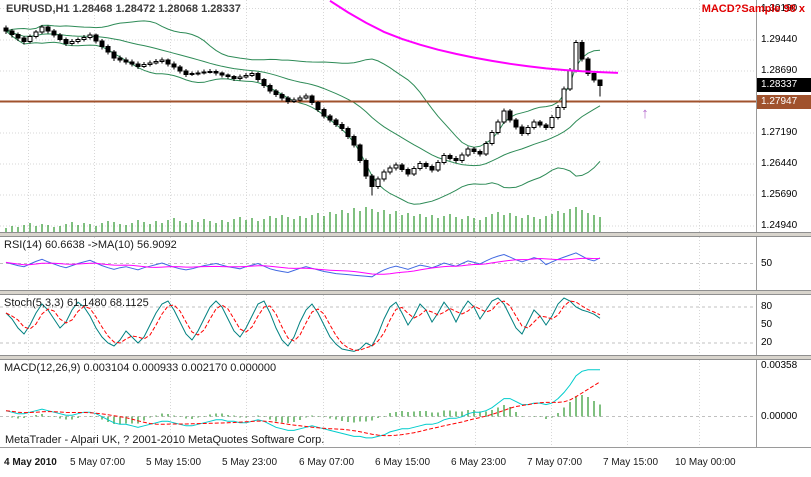 This screenshot has width=811, height=477. I want to click on time-axis-label: 5 May 23:00, so click(250, 462).